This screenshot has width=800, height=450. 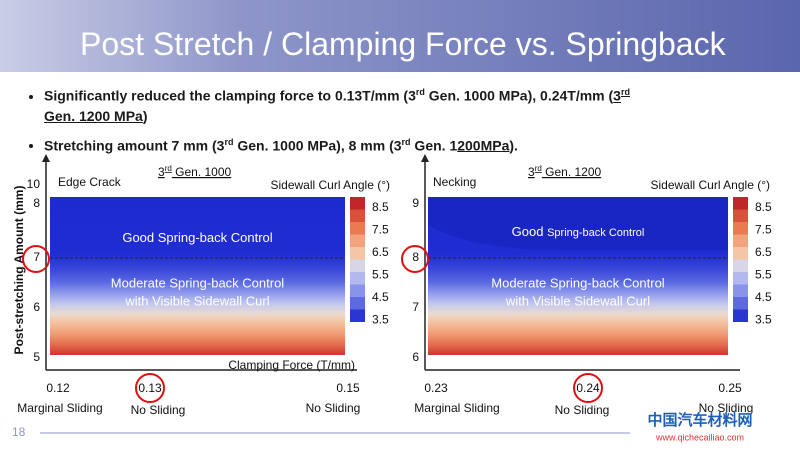 I want to click on text: Gen. 1200, so click(x=572, y=172).